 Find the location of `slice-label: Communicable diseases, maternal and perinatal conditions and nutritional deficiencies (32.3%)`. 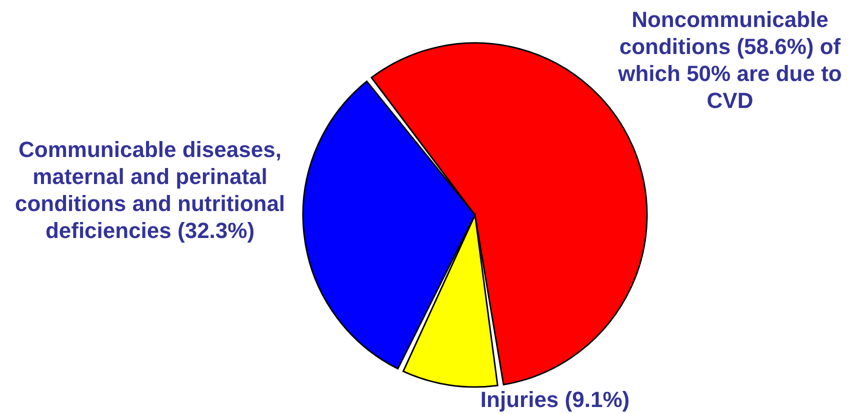

slice-label: Communicable diseases, maternal and perinatal conditions and nutritional deficiencies (32.3%) is located at coordinates (150, 190).